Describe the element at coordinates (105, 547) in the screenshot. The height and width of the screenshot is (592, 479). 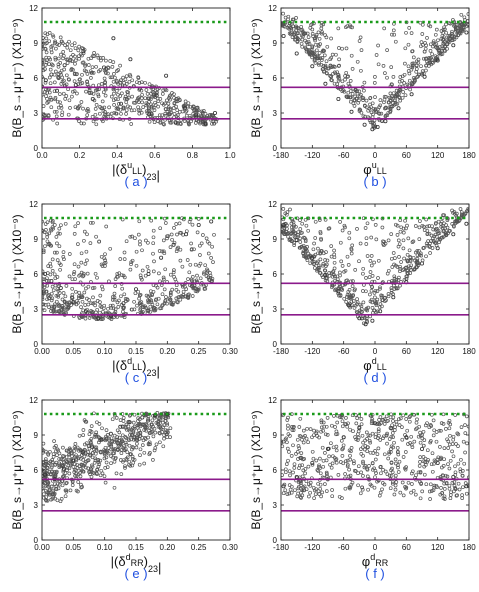
I see `x-tick-label: 0.10` at that location.